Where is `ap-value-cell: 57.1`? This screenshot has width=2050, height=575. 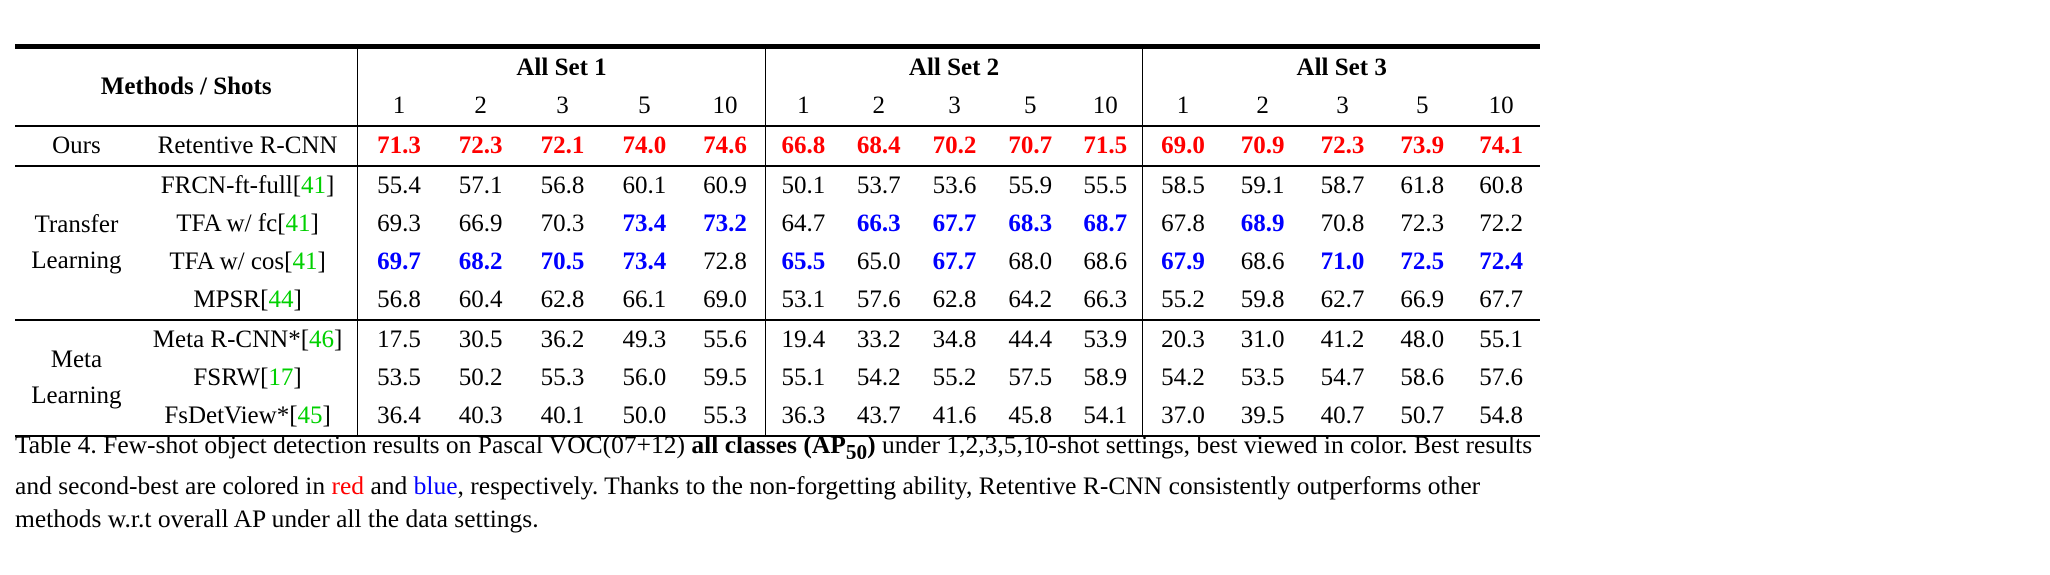
ap-value-cell: 57.1 is located at coordinates (480, 185).